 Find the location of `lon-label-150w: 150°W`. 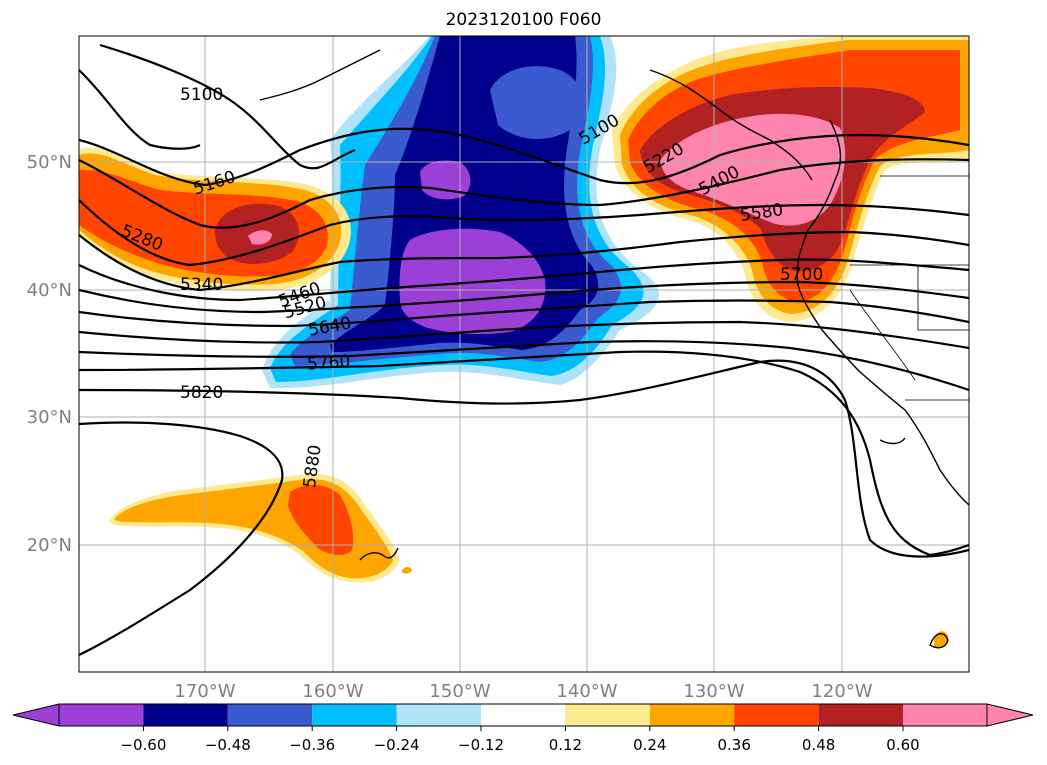

lon-label-150w: 150°W is located at coordinates (459, 691).